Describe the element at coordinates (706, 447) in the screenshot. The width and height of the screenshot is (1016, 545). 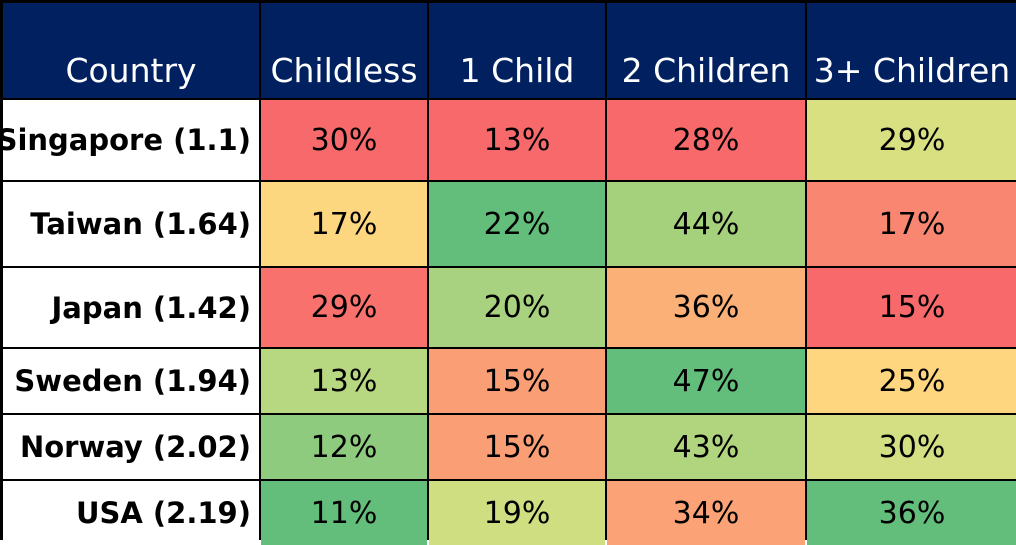
I see `heat-cell: 43%` at that location.